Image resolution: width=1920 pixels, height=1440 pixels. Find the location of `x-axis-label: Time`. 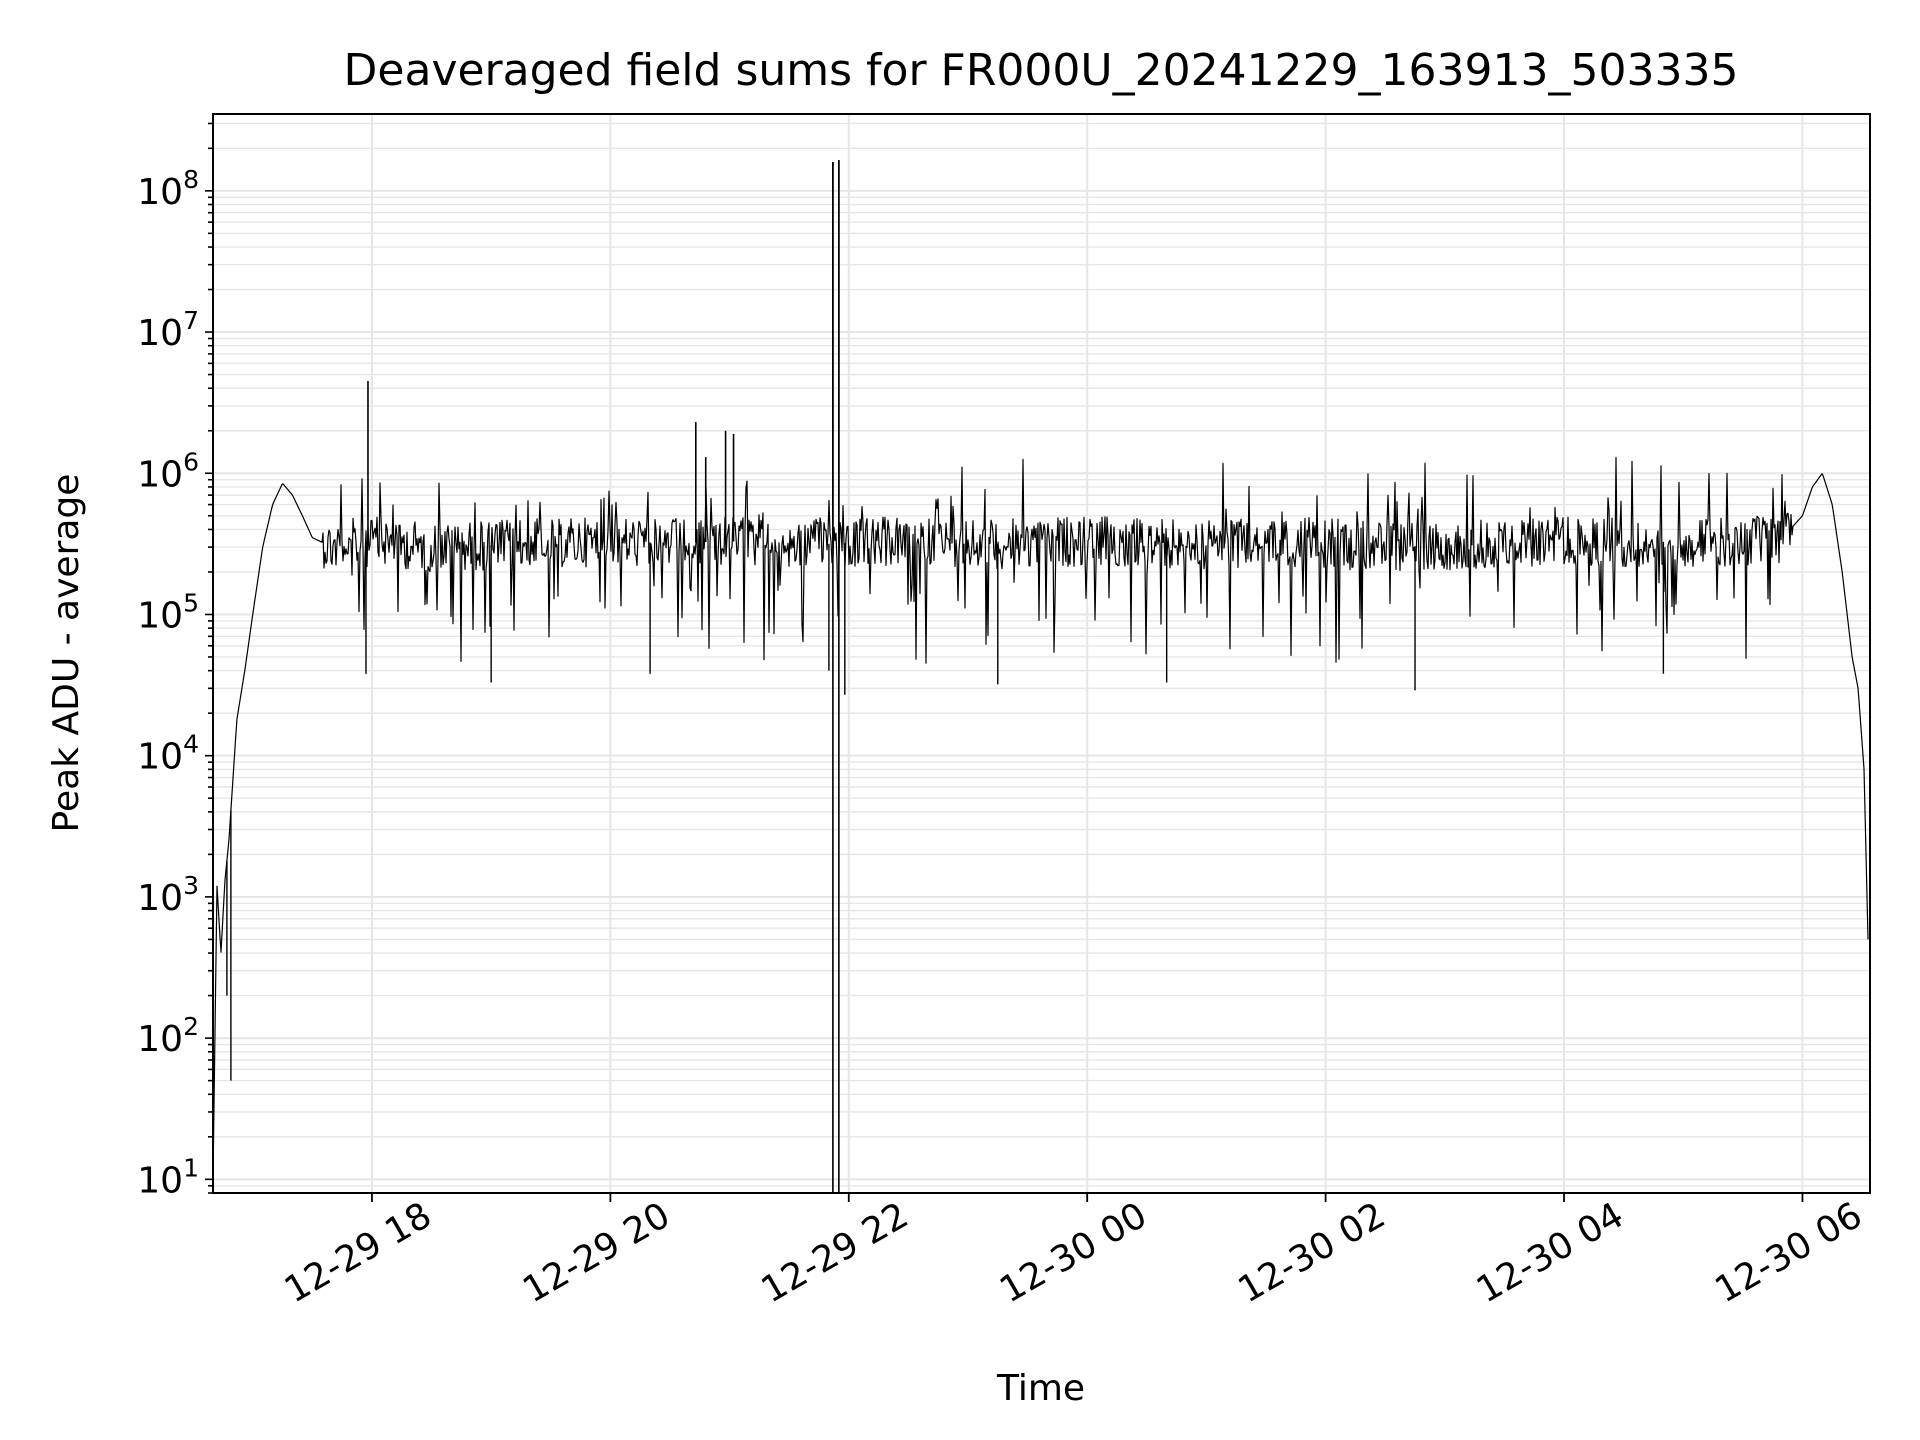

x-axis-label: Time is located at coordinates (1040, 1388).